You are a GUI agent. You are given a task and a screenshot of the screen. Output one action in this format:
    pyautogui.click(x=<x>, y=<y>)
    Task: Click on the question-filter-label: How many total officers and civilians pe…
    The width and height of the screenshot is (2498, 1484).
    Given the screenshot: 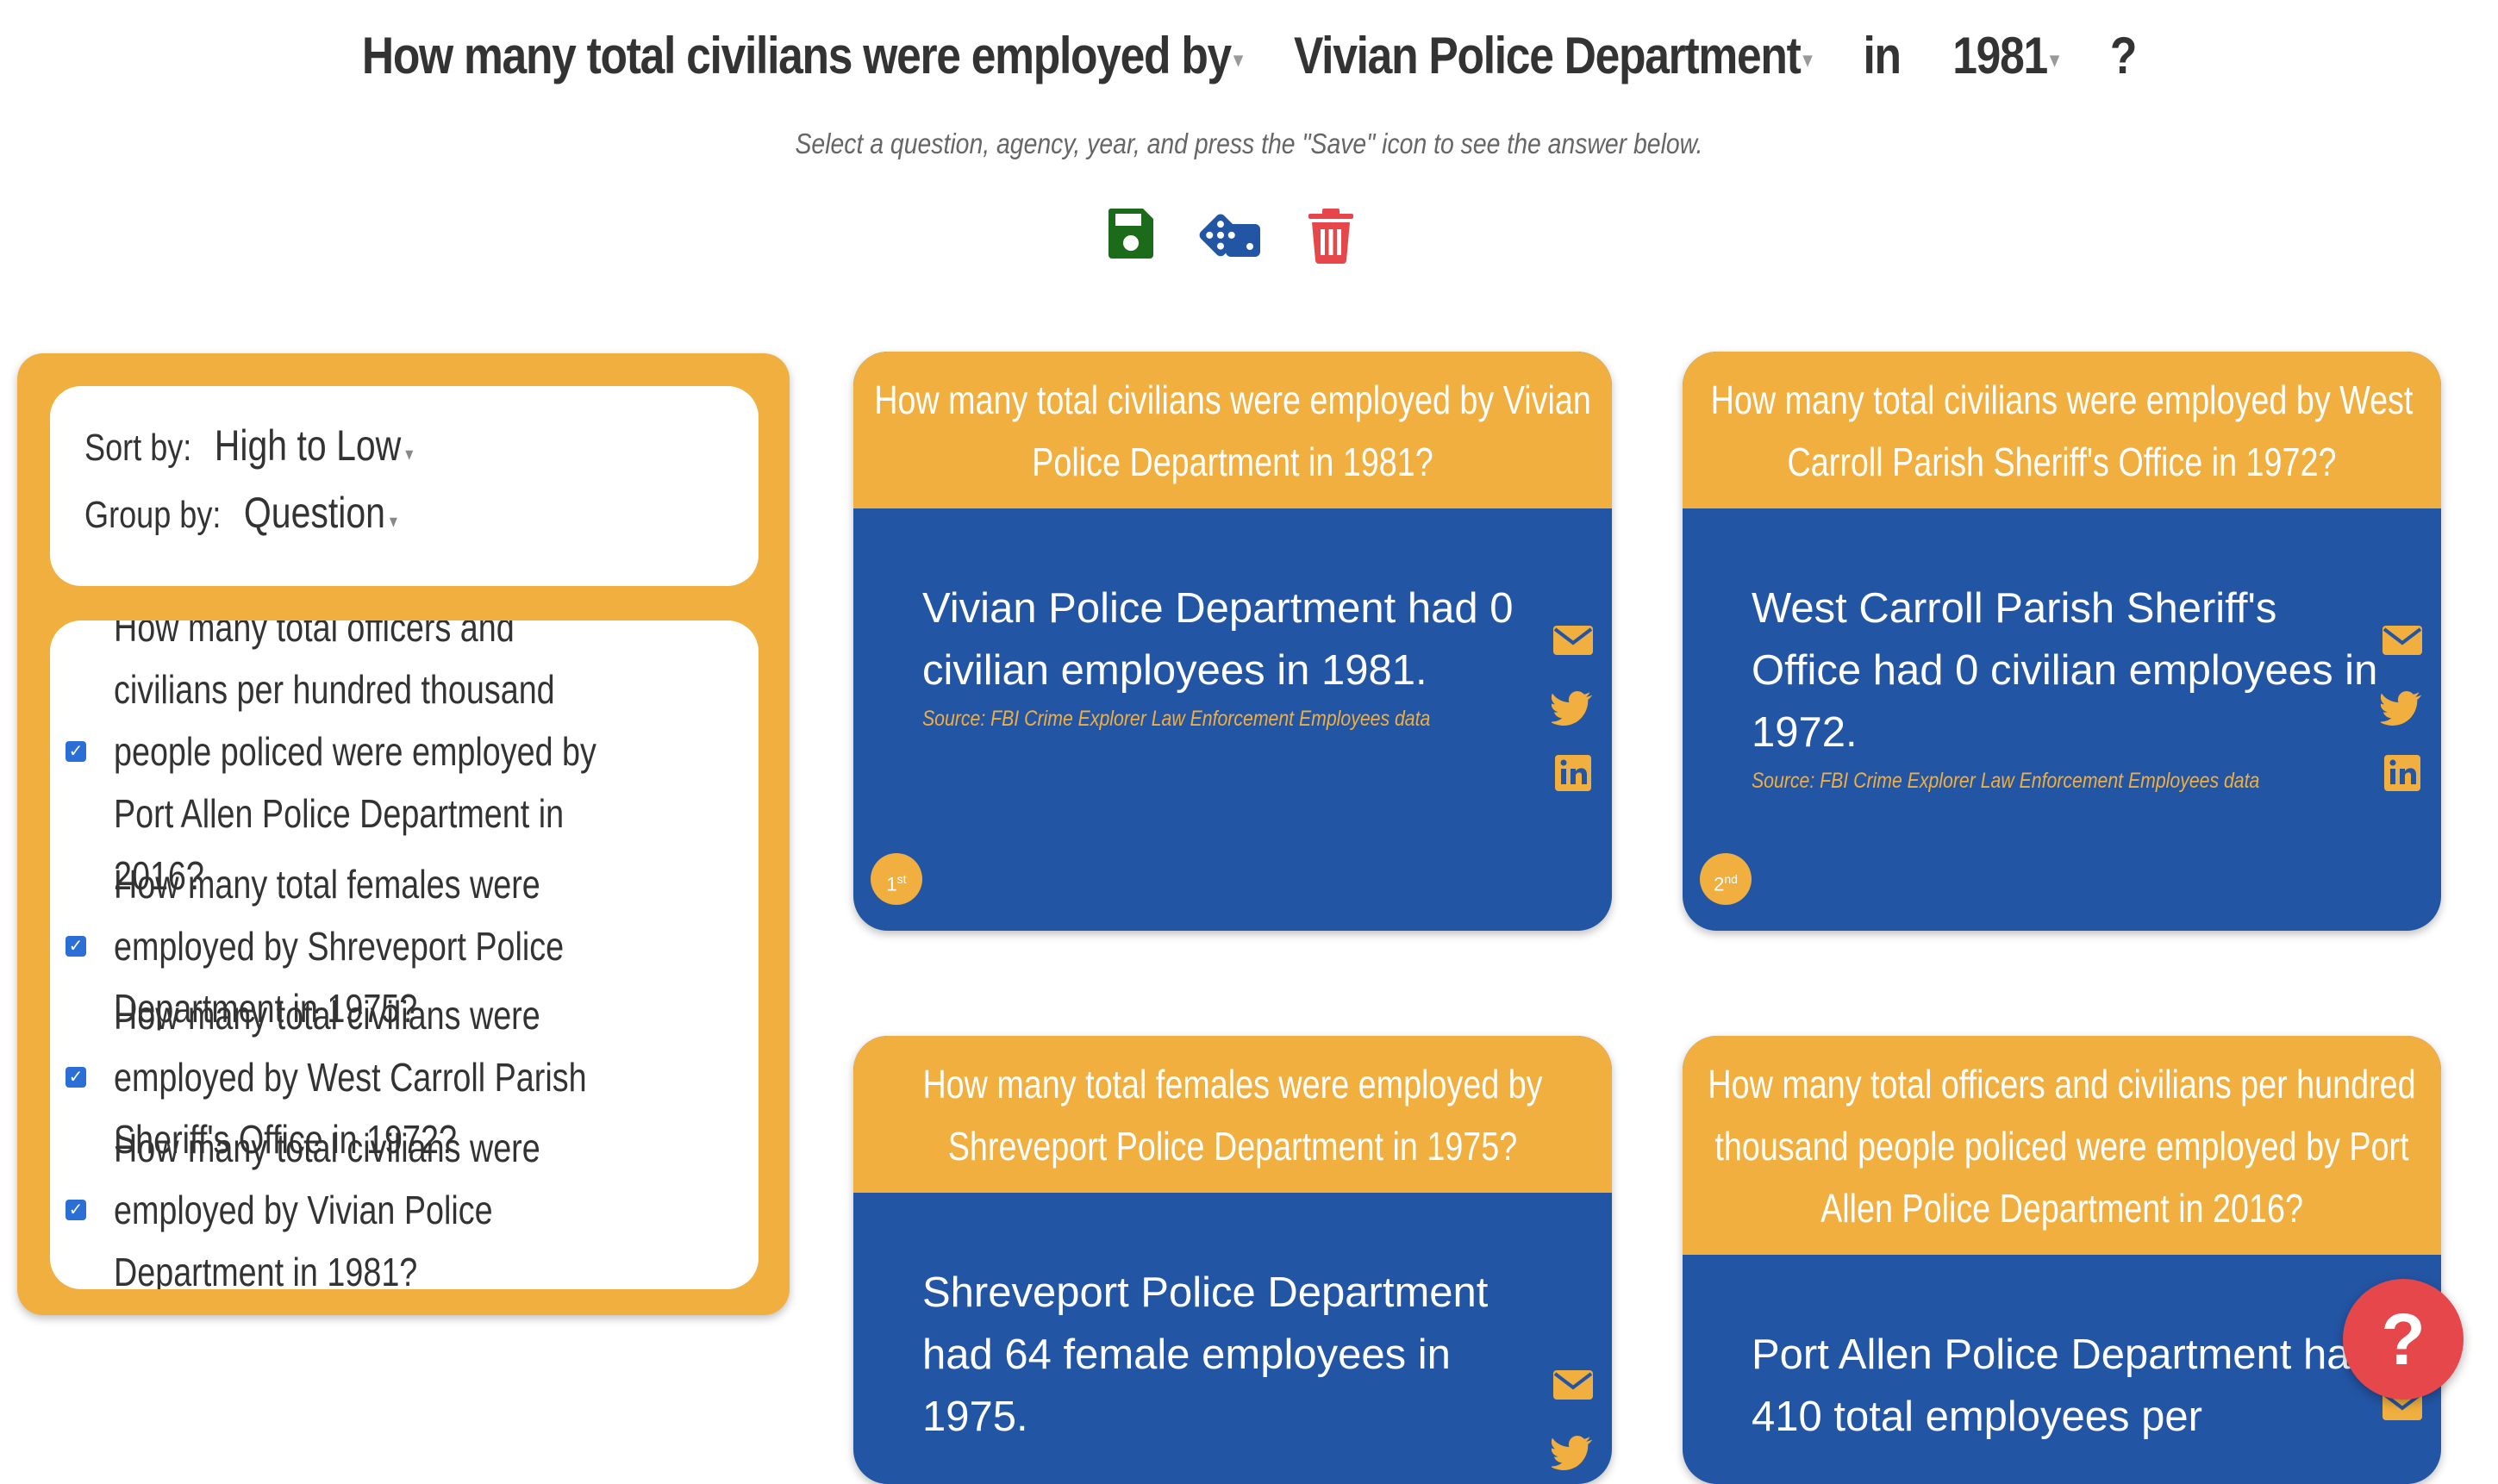 What is the action you would take?
    pyautogui.click(x=355, y=759)
    